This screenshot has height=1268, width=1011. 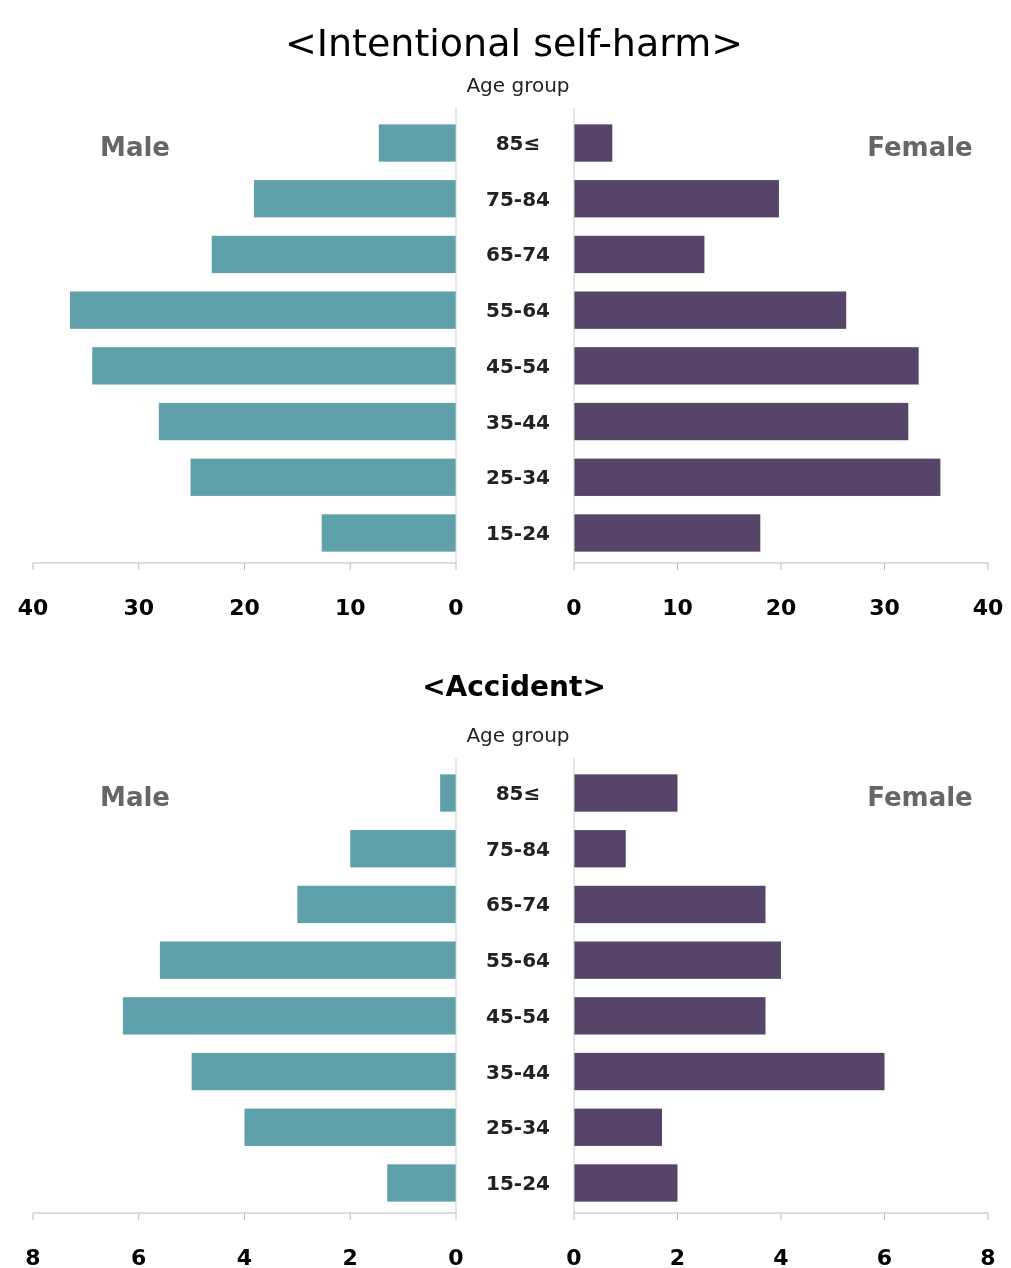 I want to click on chart-title: <Intentional self-harm>, so click(x=514, y=43).